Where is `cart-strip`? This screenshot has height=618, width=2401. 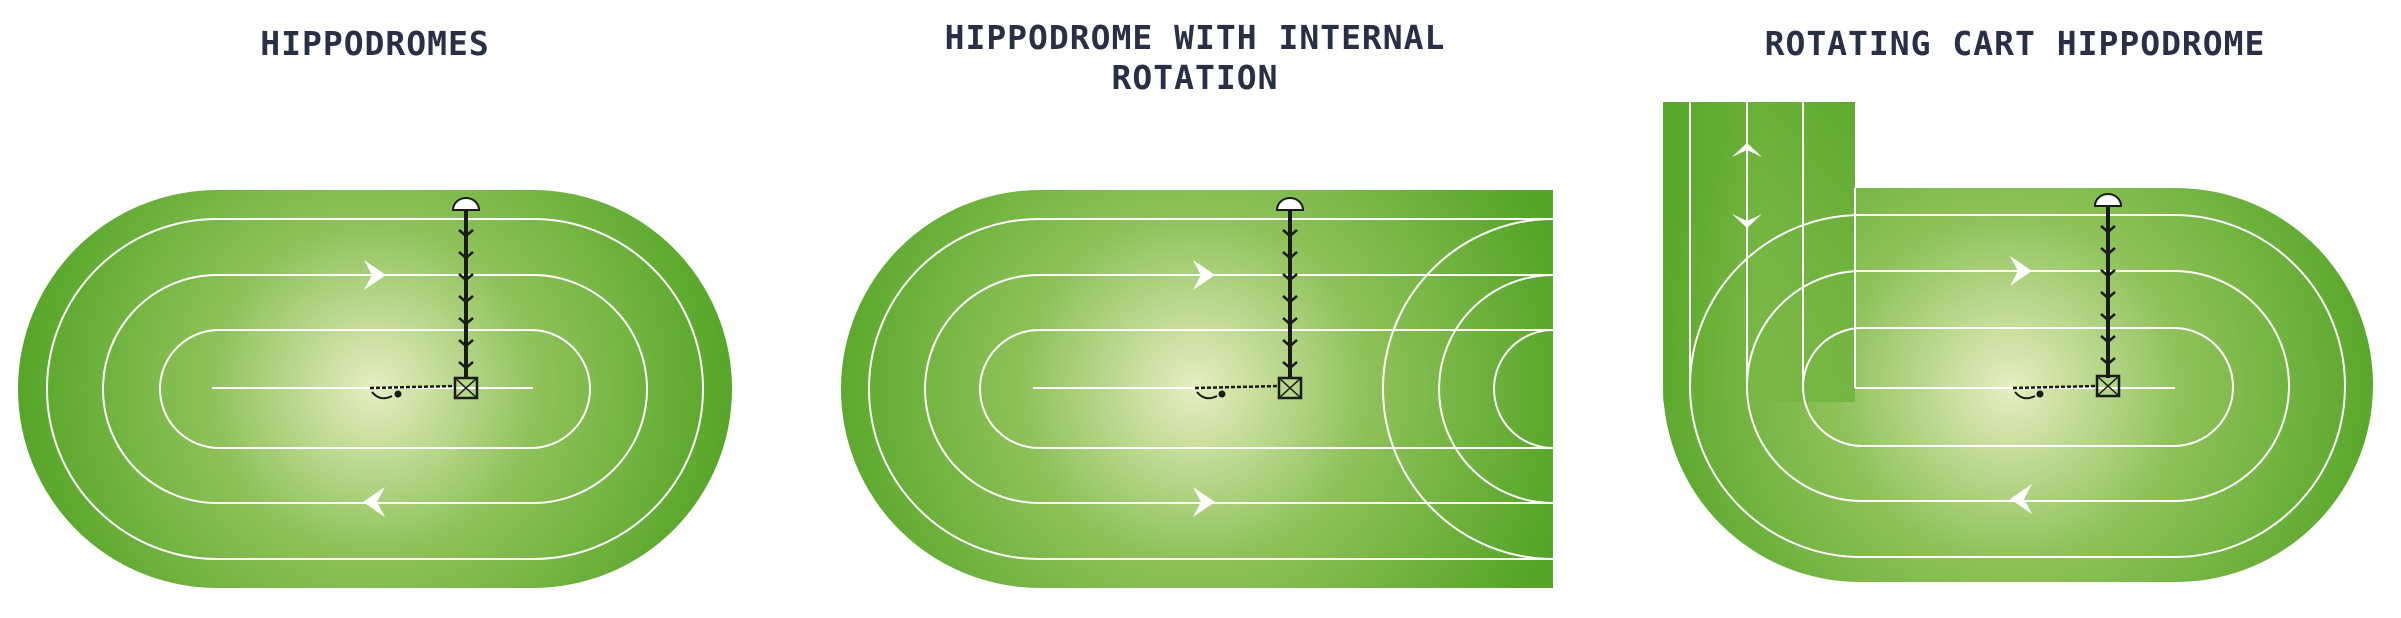
cart-strip is located at coordinates (1759, 252).